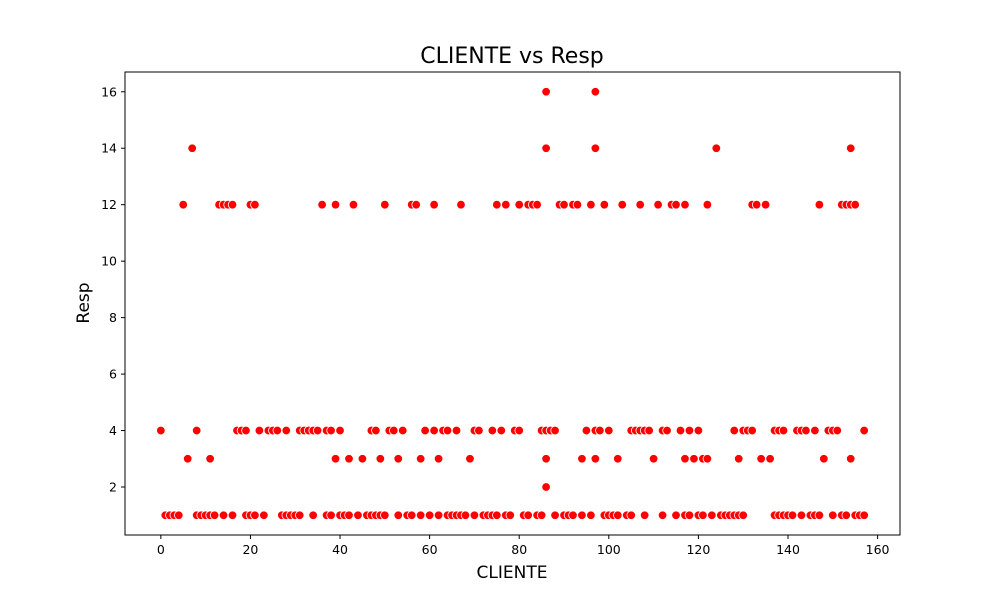 The width and height of the screenshot is (1000, 600). What do you see at coordinates (512, 56) in the screenshot?
I see `chart-title: CLIENTE vs Resp` at bounding box center [512, 56].